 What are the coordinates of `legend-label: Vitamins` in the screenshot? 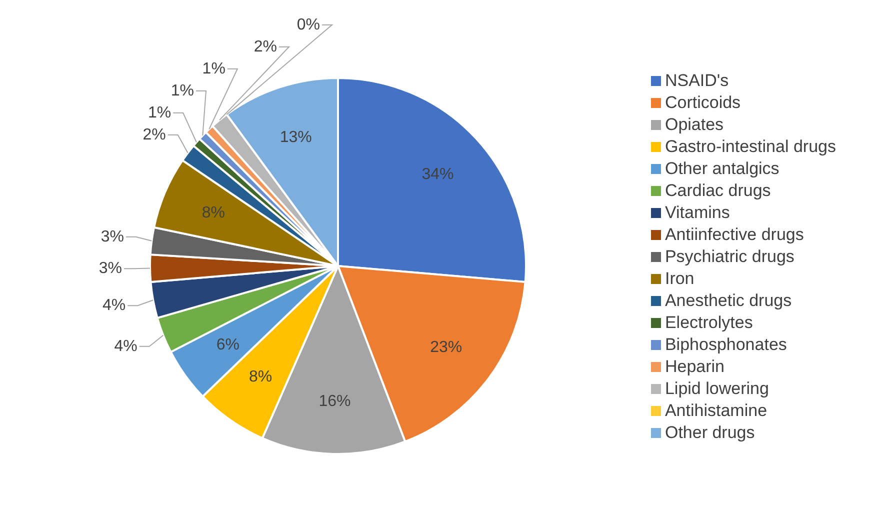 It's located at (697, 212).